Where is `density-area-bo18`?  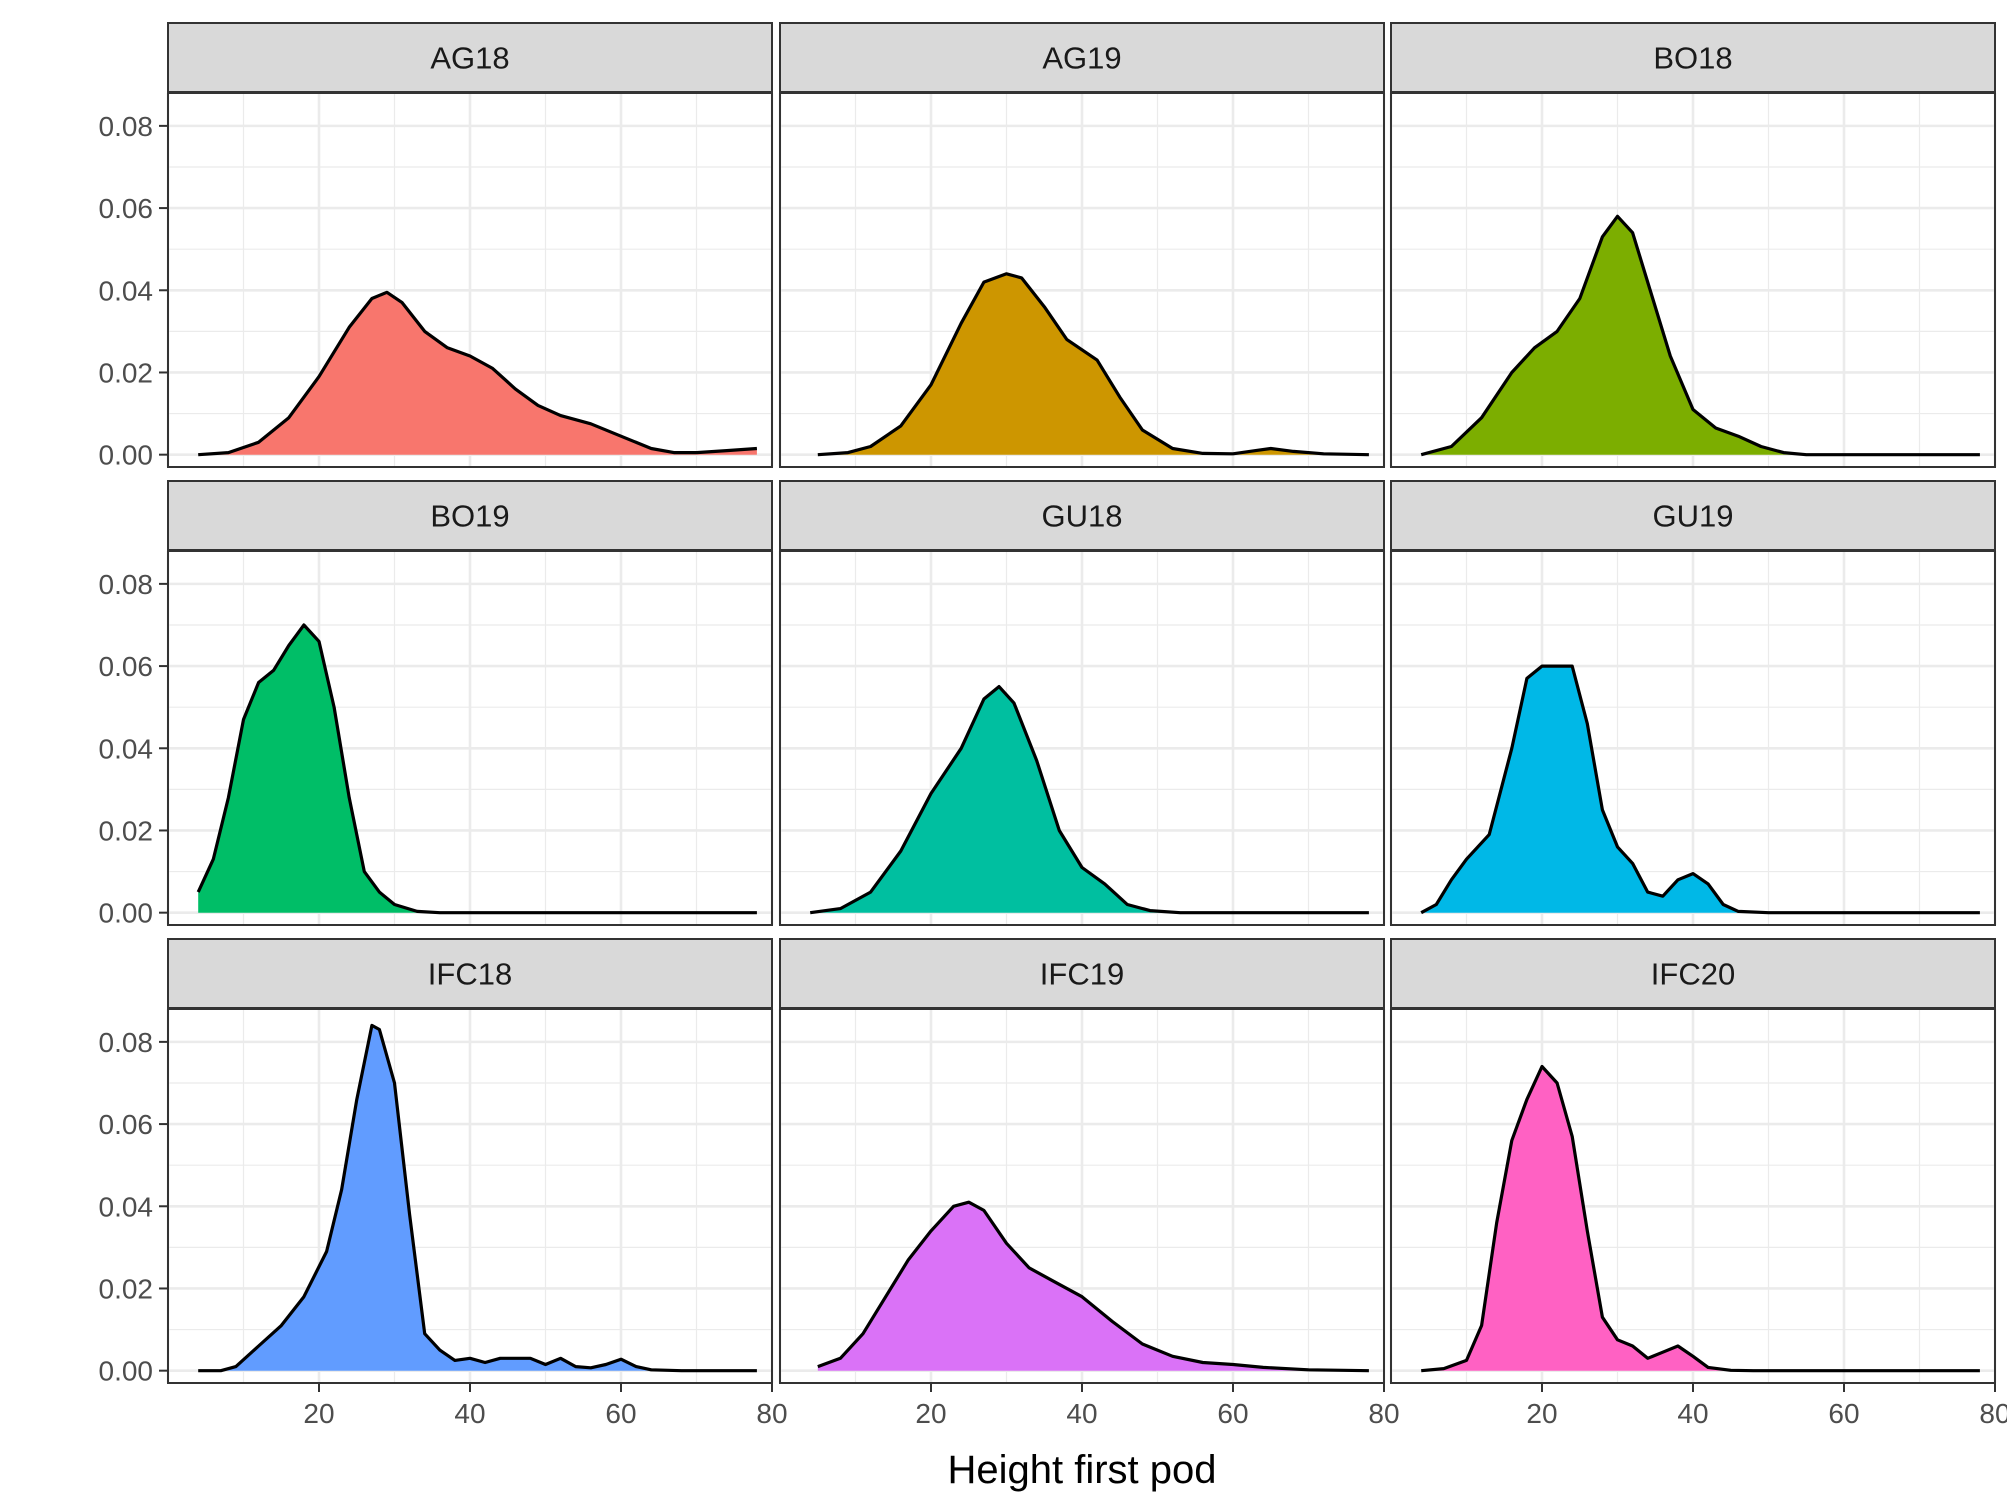 density-area-bo18 is located at coordinates (1700, 335).